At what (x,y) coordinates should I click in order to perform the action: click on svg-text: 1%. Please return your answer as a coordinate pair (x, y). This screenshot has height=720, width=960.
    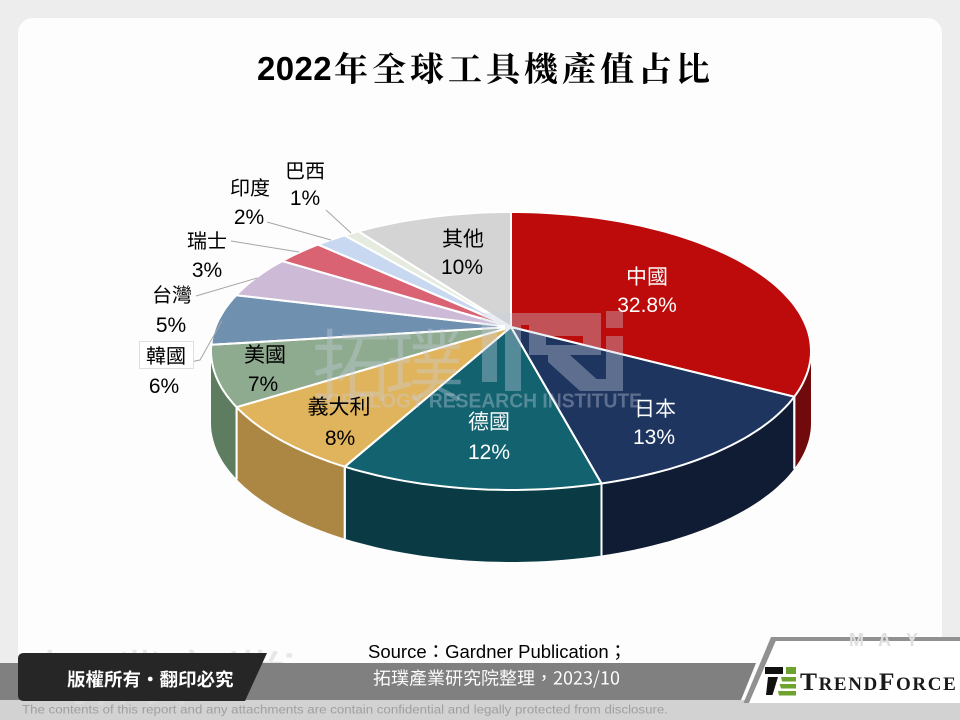
    Looking at the image, I should click on (305, 198).